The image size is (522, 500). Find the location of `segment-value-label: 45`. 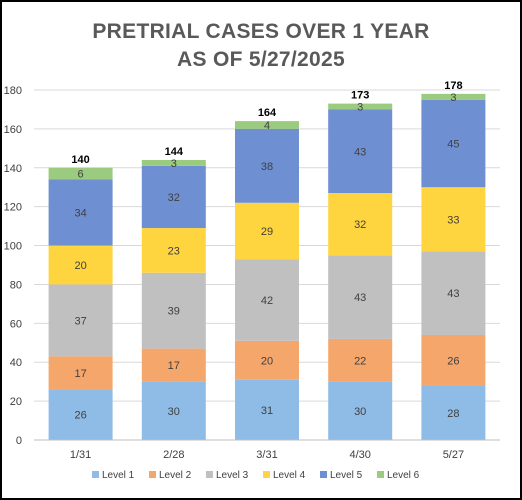

segment-value-label: 45 is located at coordinates (453, 144).